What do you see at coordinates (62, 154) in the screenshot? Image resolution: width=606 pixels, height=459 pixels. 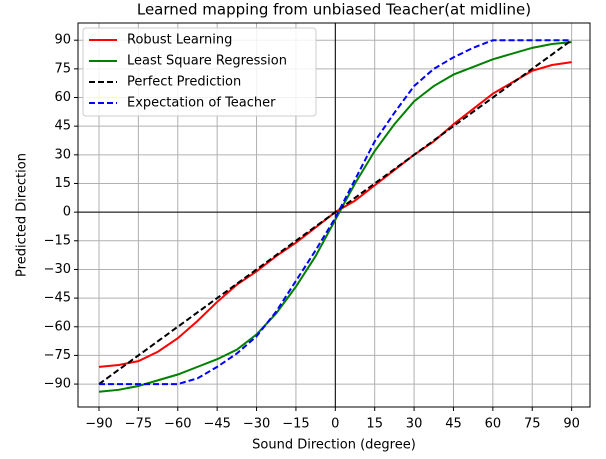 I see `y-tick-label: 30` at bounding box center [62, 154].